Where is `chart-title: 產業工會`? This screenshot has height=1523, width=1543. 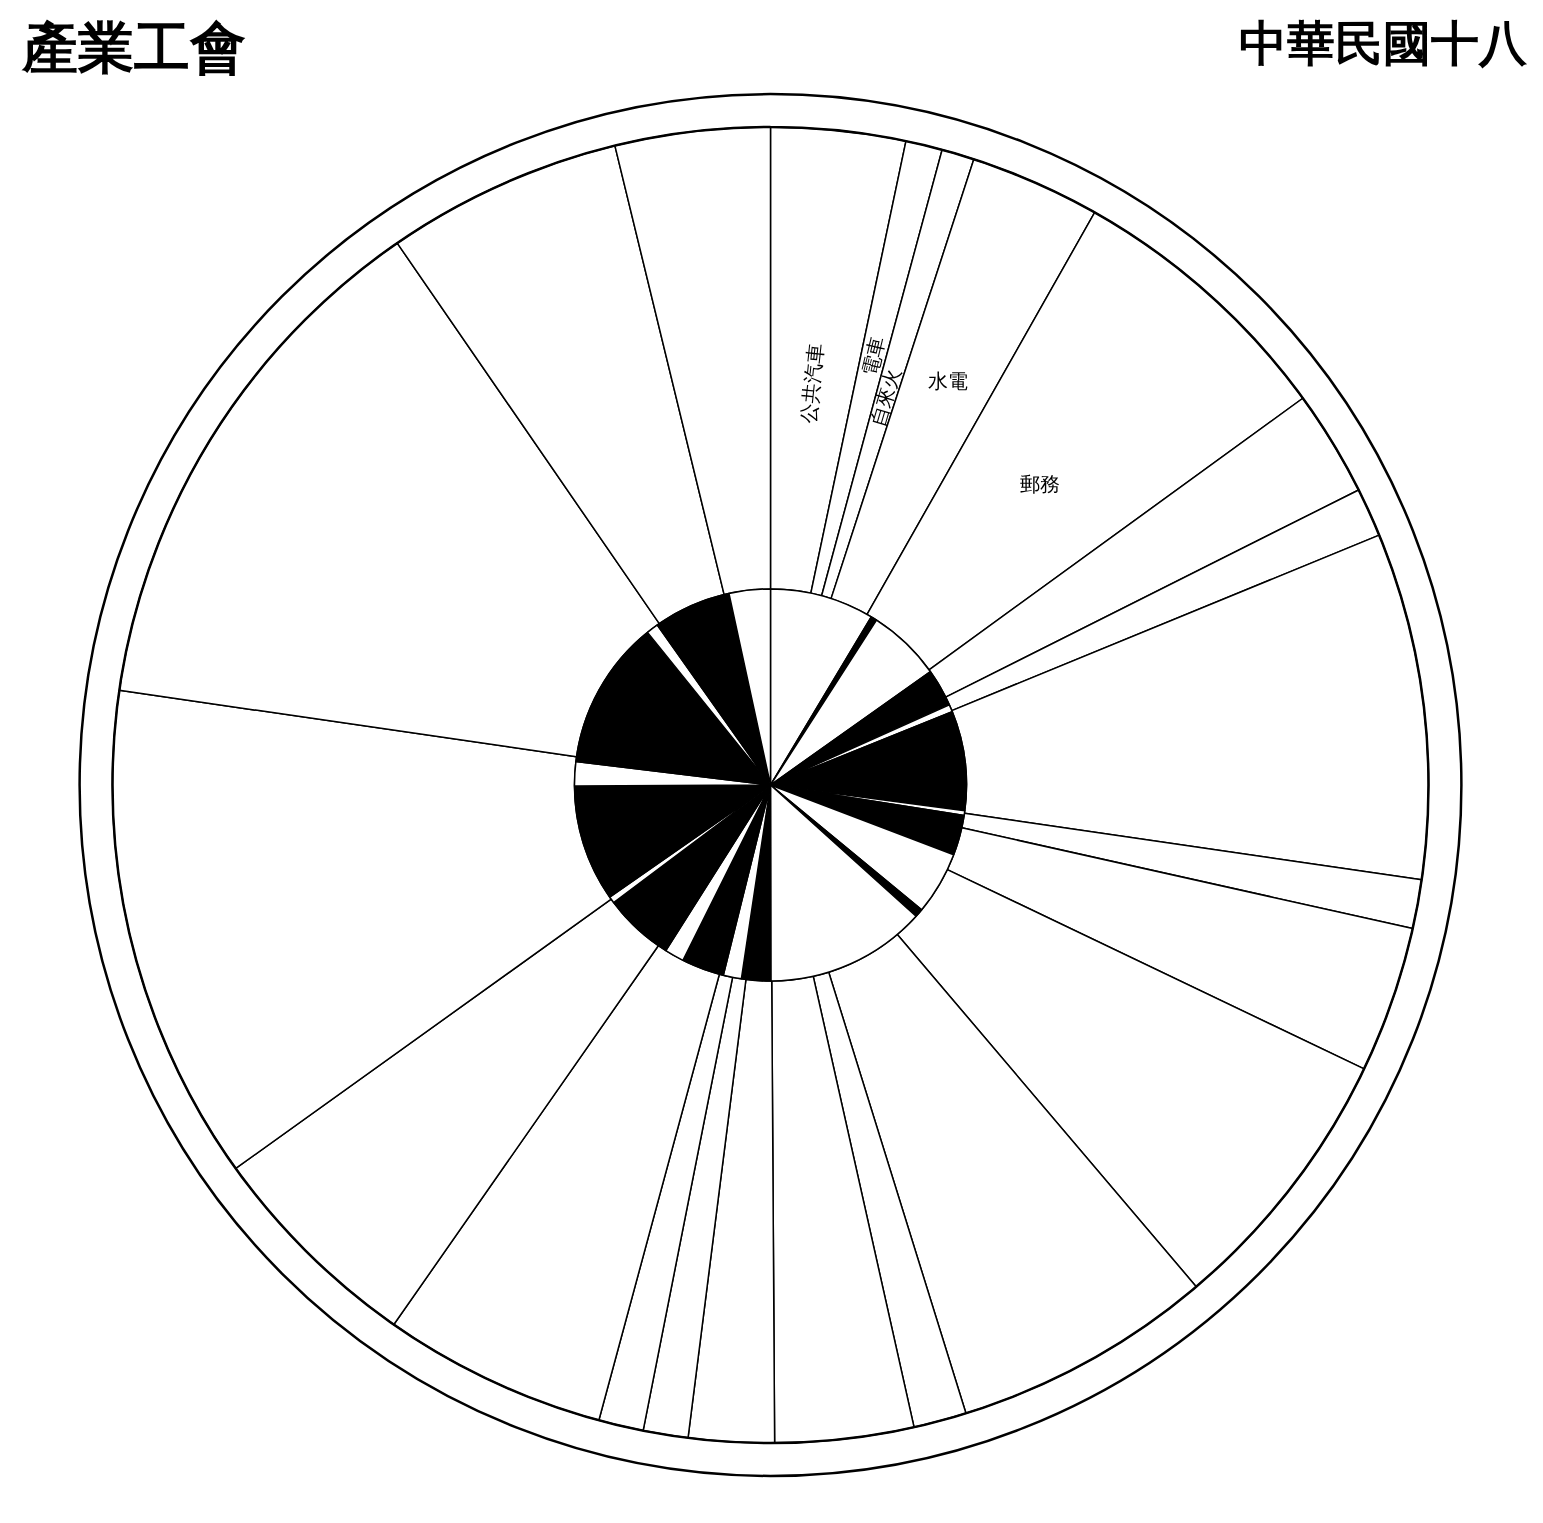
chart-title: 產業工會 is located at coordinates (133, 47).